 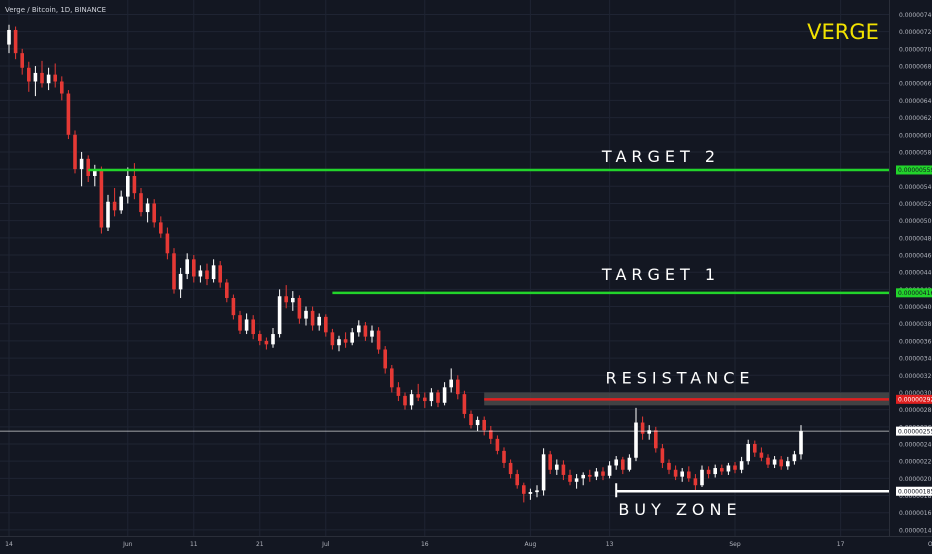 I want to click on price-tick-label: 0.00000540, so click(x=915, y=187).